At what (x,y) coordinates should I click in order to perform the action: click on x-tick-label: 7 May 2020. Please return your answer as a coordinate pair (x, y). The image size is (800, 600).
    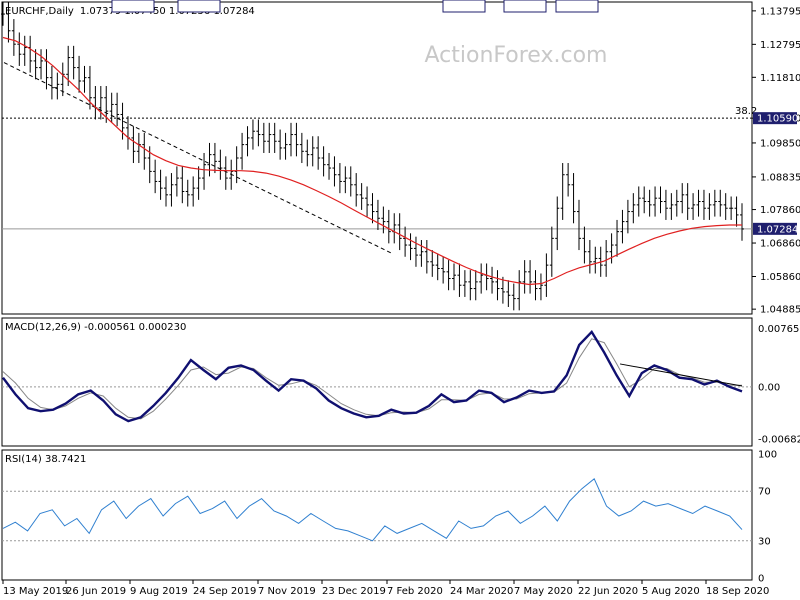
    Looking at the image, I should click on (543, 591).